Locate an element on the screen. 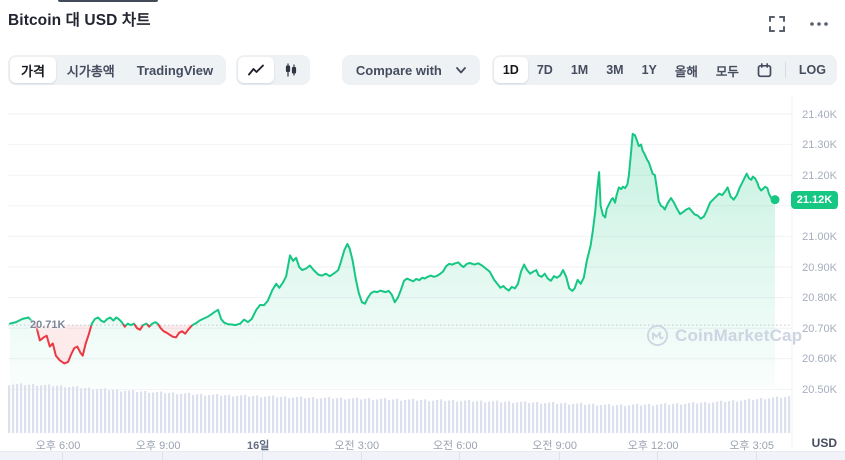 Image resolution: width=845 pixels, height=460 pixels. compare-with-label: Compare with is located at coordinates (398, 70).